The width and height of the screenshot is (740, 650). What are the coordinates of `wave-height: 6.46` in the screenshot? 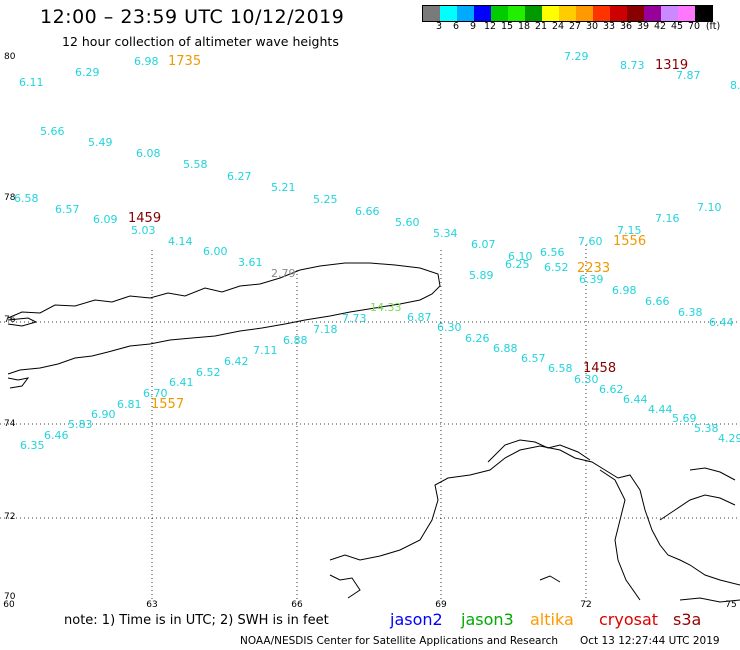 It's located at (56, 435).